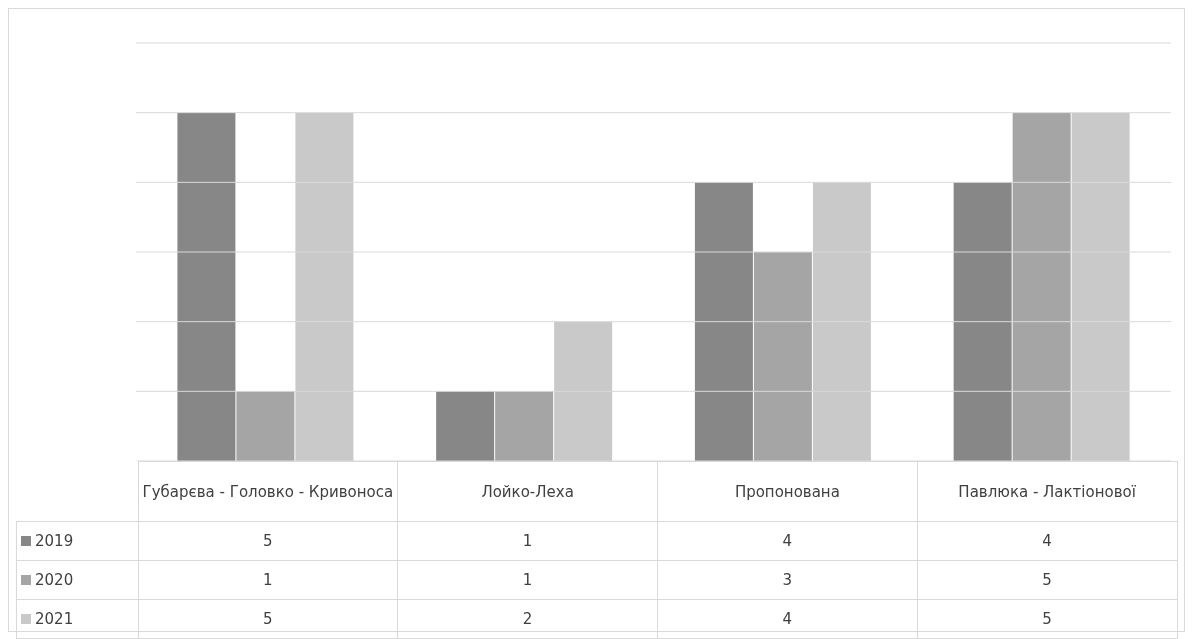  I want to click on legend-label: 2020, so click(54, 580).